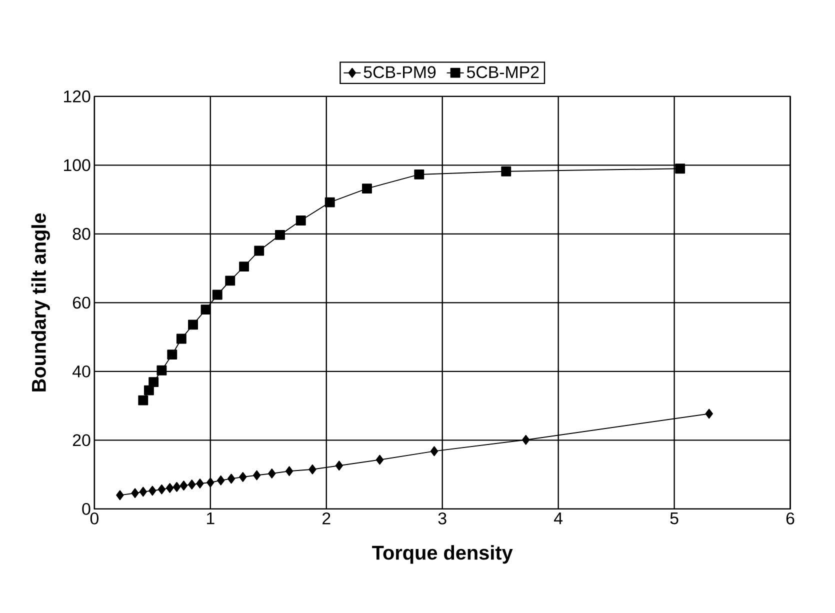 The image size is (835, 613). Describe the element at coordinates (81, 302) in the screenshot. I see `y-tick-label: 60` at that location.